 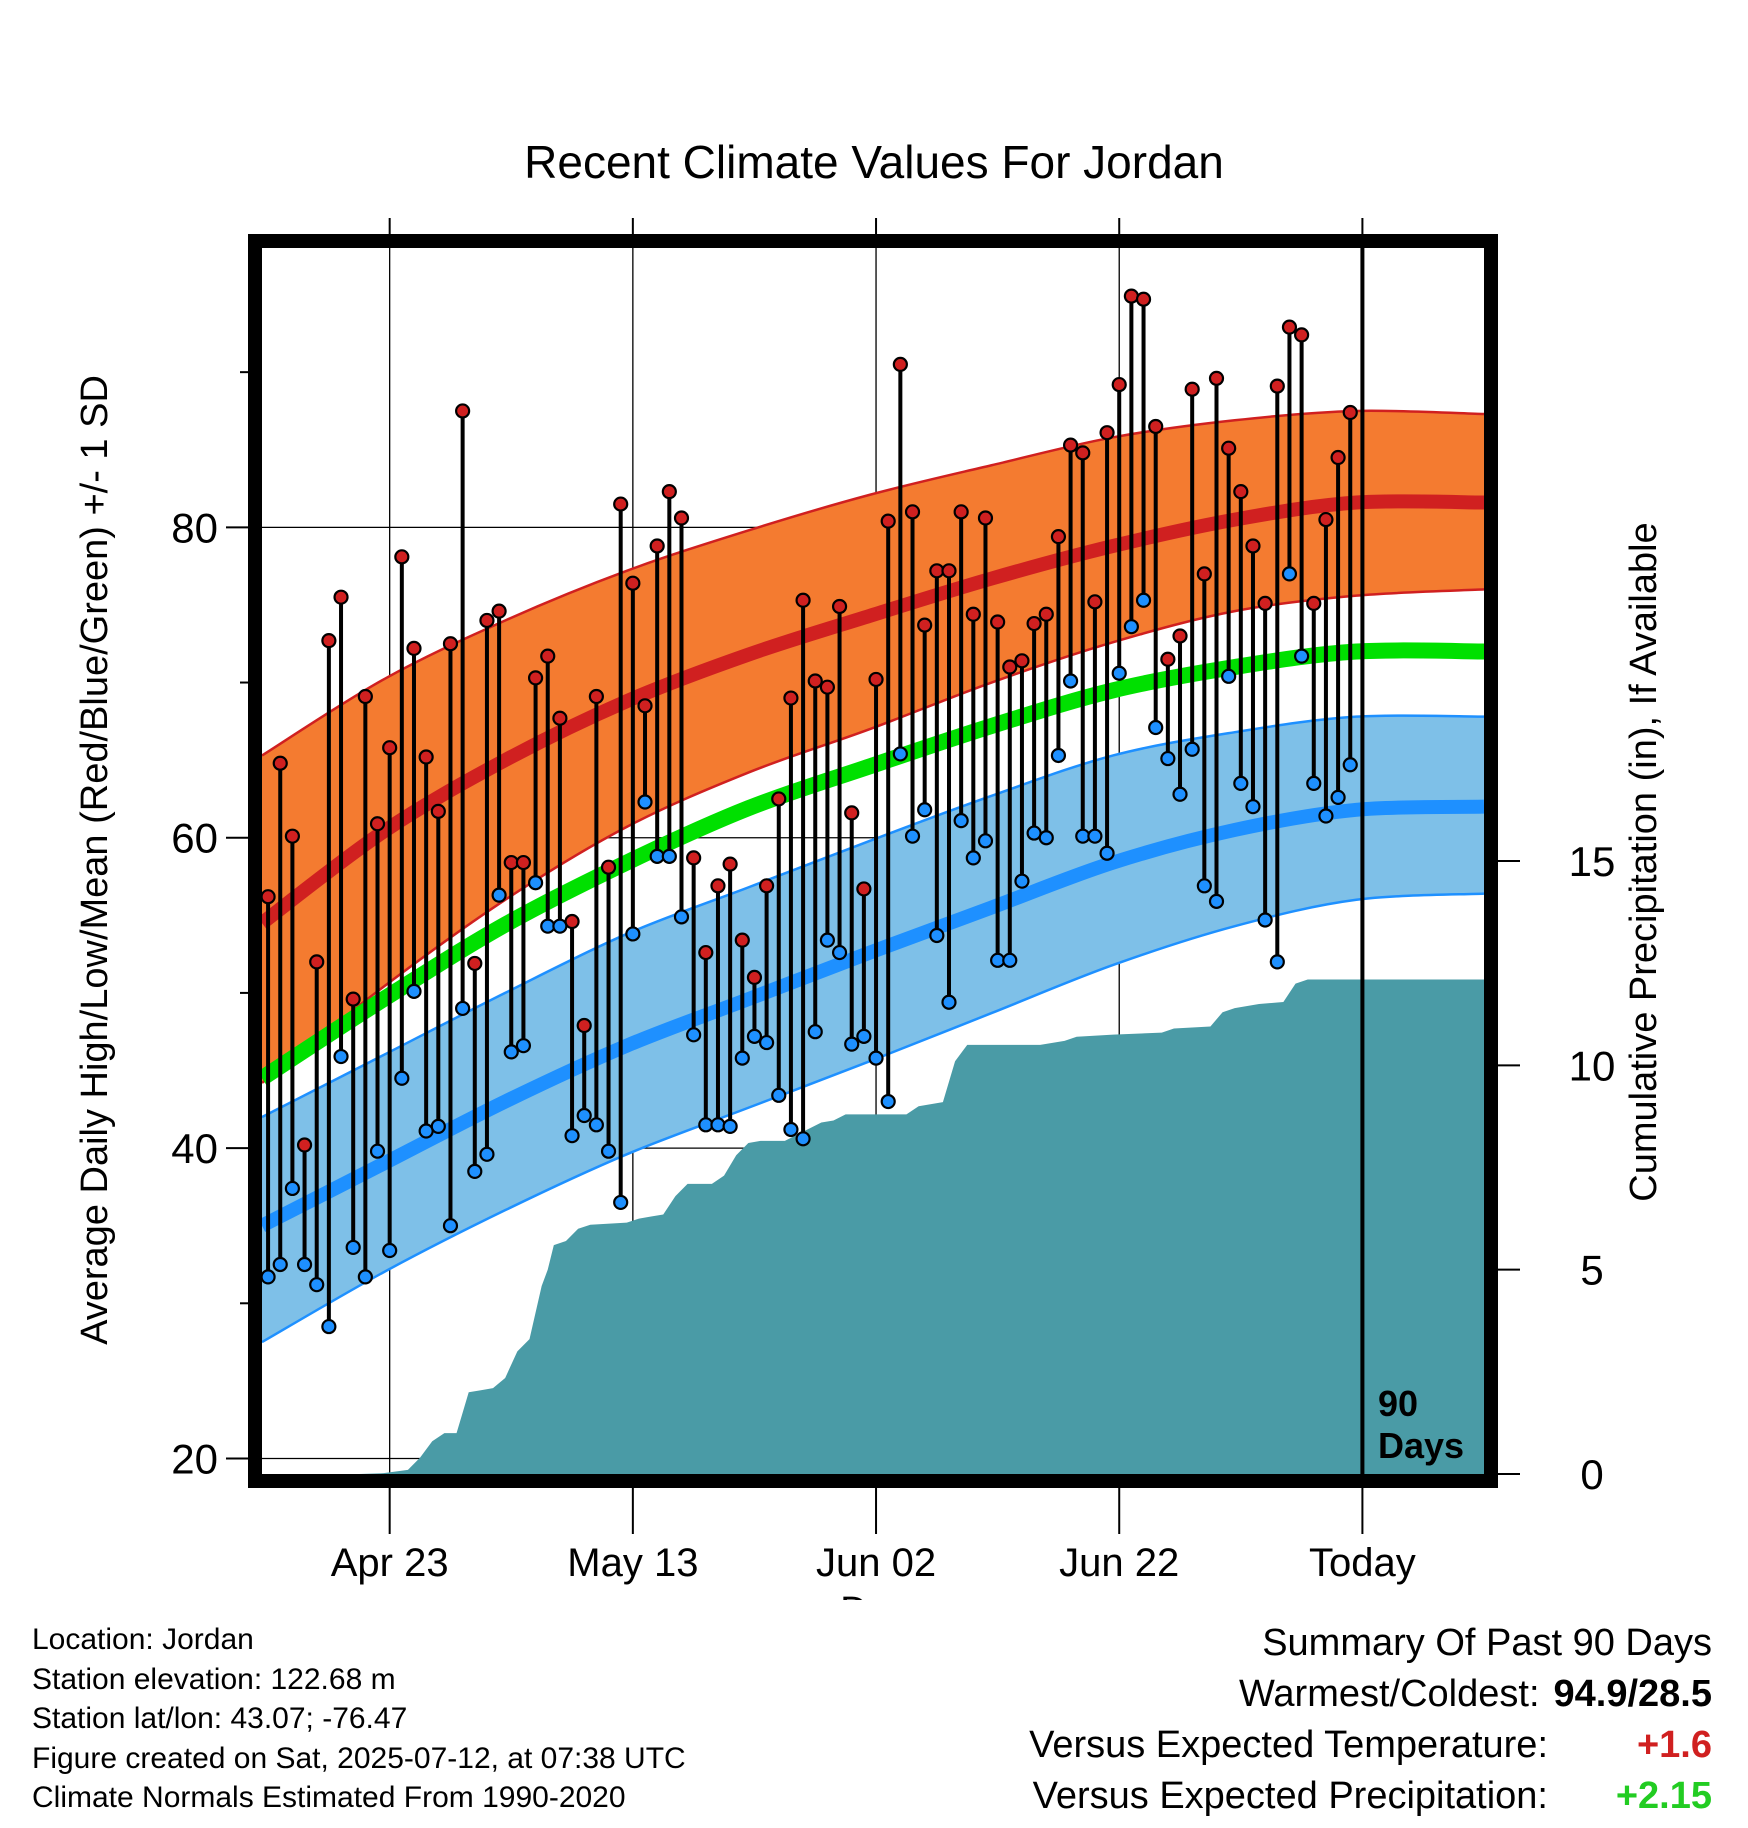 What do you see at coordinates (873, 583) in the screenshot?
I see `high-sd-band-upper-edge` at bounding box center [873, 583].